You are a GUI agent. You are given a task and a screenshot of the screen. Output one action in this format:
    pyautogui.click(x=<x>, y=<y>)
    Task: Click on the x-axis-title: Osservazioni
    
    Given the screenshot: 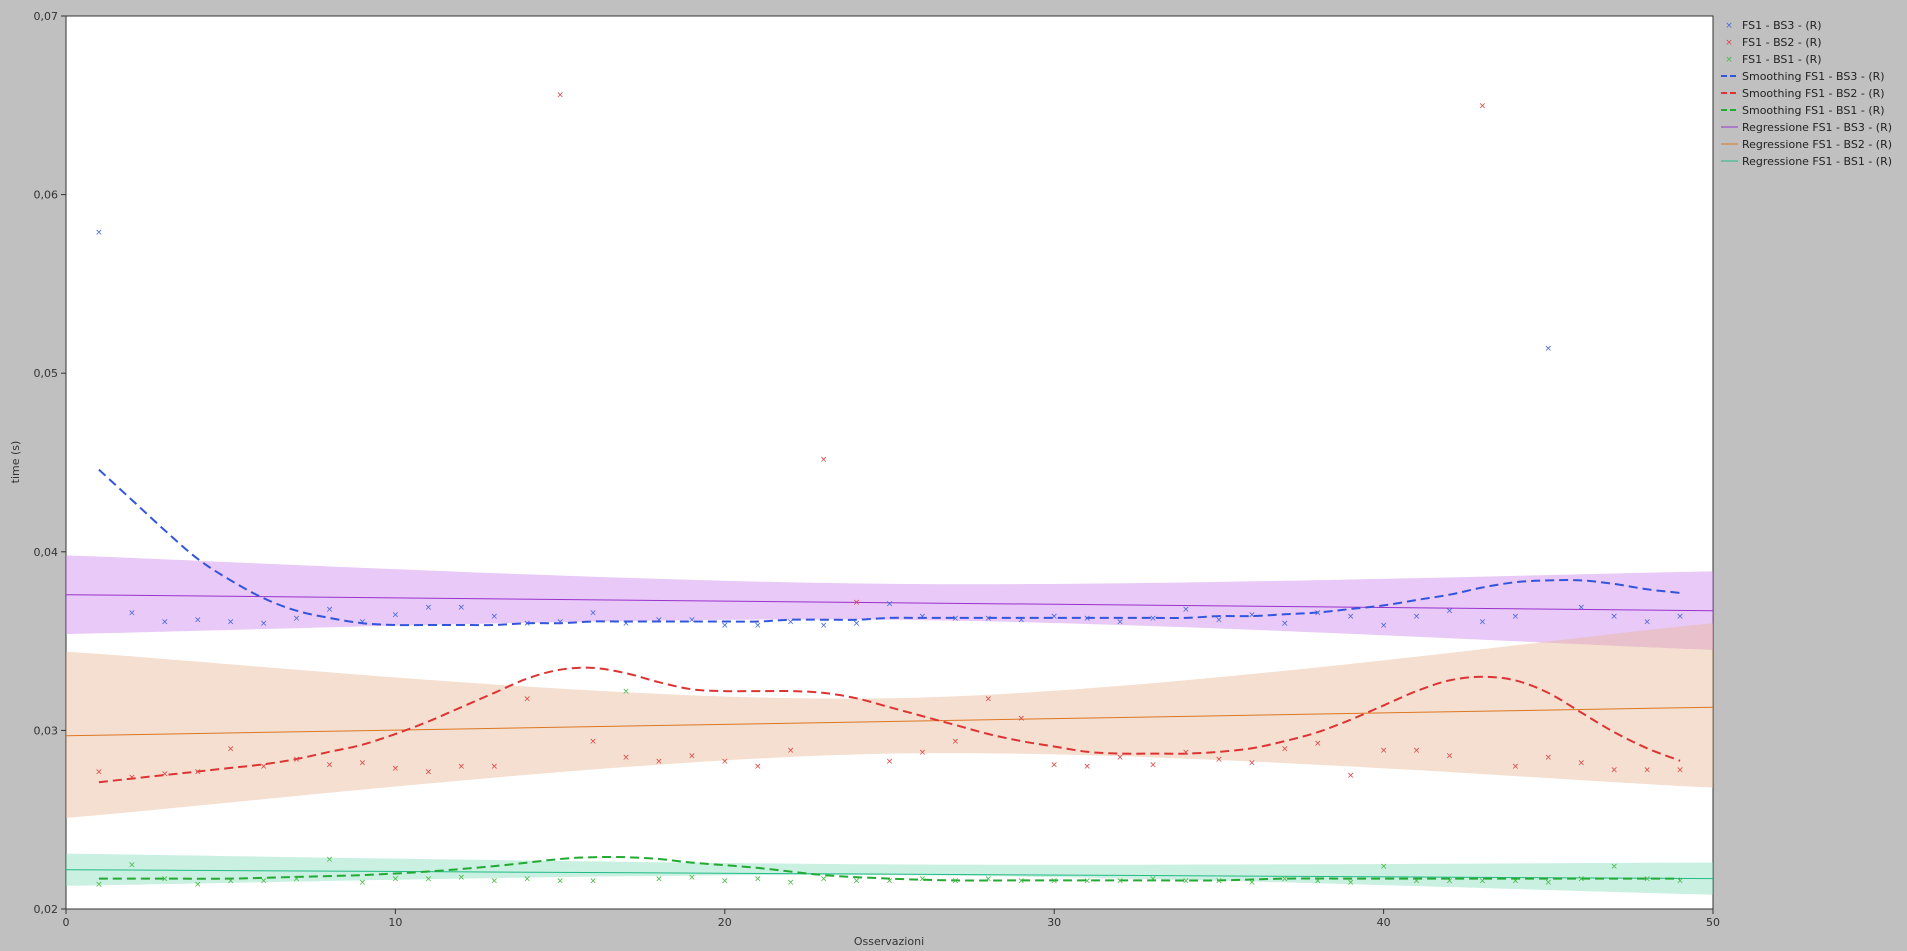 What is the action you would take?
    pyautogui.click(x=889, y=941)
    